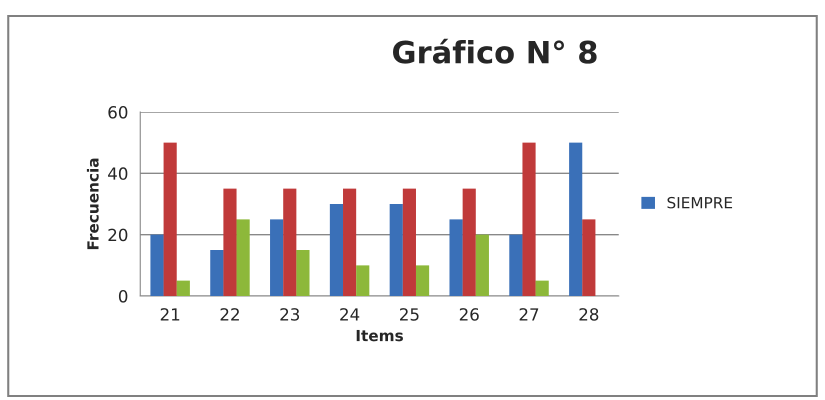 The width and height of the screenshot is (825, 400). What do you see at coordinates (118, 235) in the screenshot?
I see `y-tick-label: 20` at bounding box center [118, 235].